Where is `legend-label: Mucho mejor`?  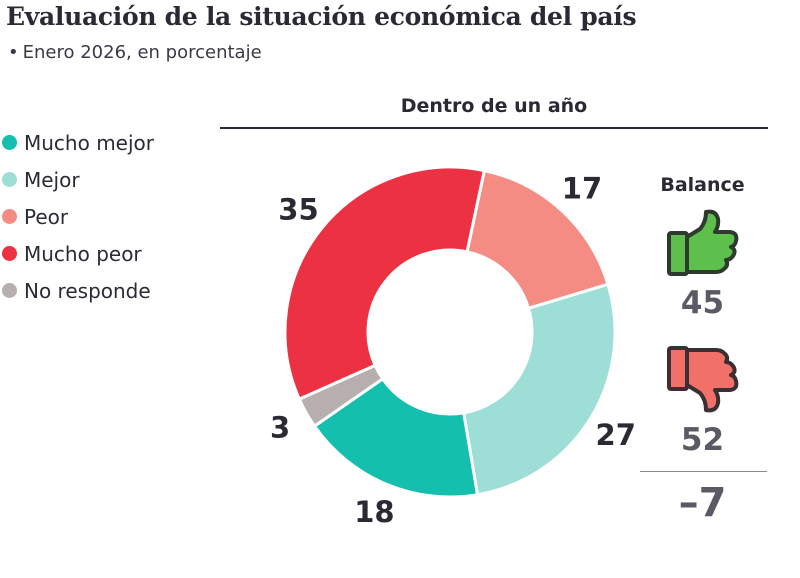
legend-label: Mucho mejor is located at coordinates (89, 142).